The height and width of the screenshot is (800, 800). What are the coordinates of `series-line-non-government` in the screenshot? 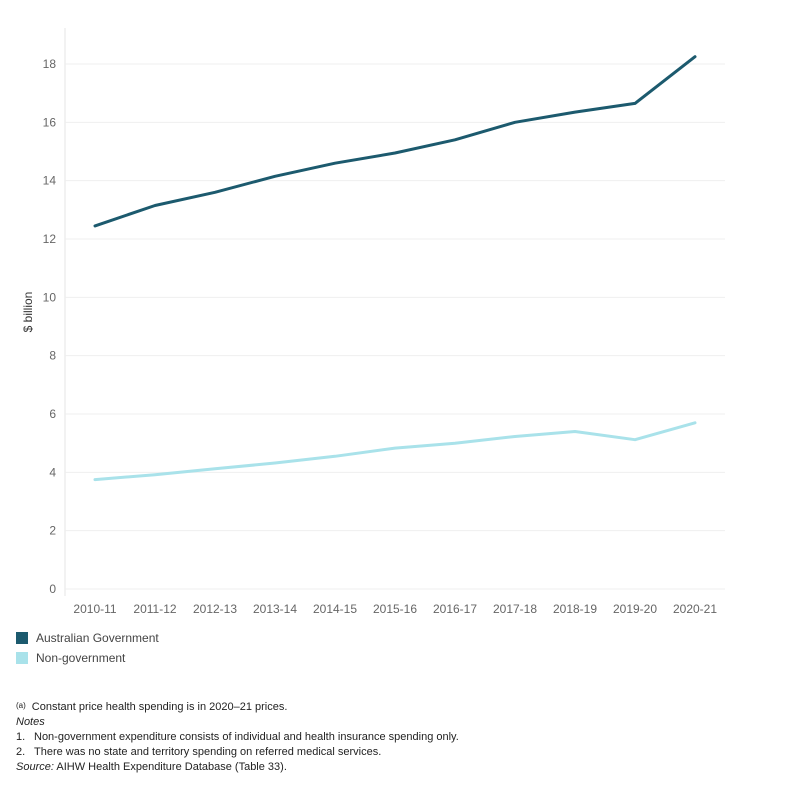 It's located at (395, 451).